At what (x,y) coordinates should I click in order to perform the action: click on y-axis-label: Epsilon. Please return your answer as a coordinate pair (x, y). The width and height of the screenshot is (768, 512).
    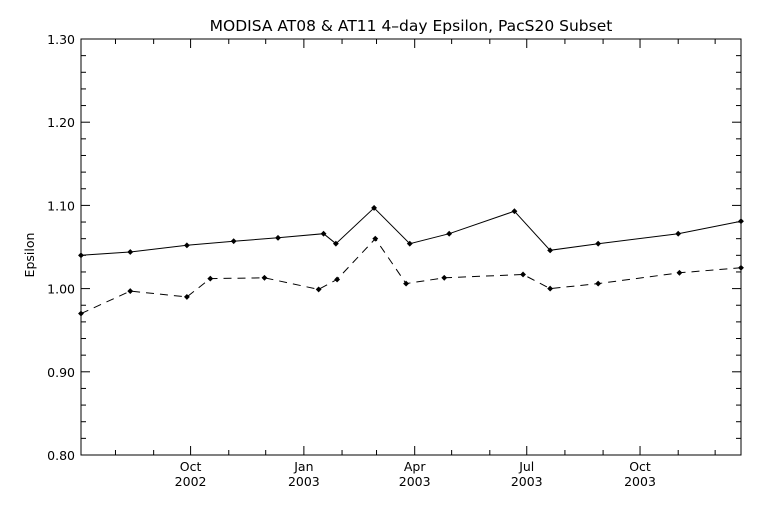
    Looking at the image, I should click on (29, 255).